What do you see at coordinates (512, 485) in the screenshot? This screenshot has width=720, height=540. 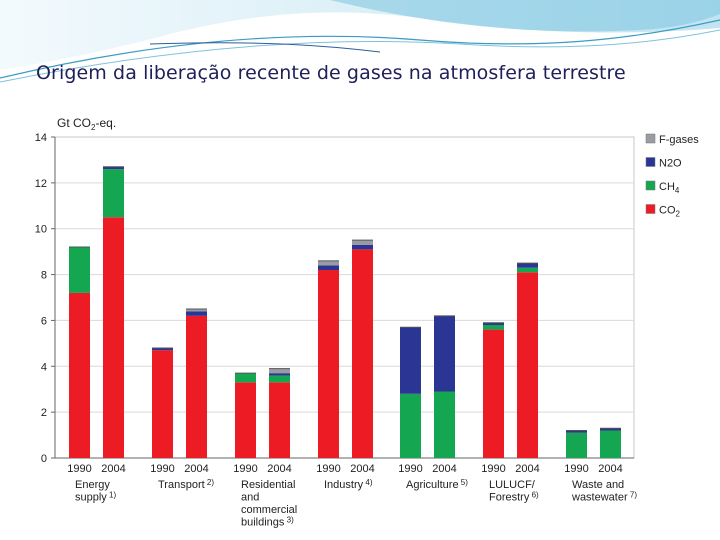 I see `category-label: LULUCF/` at bounding box center [512, 485].